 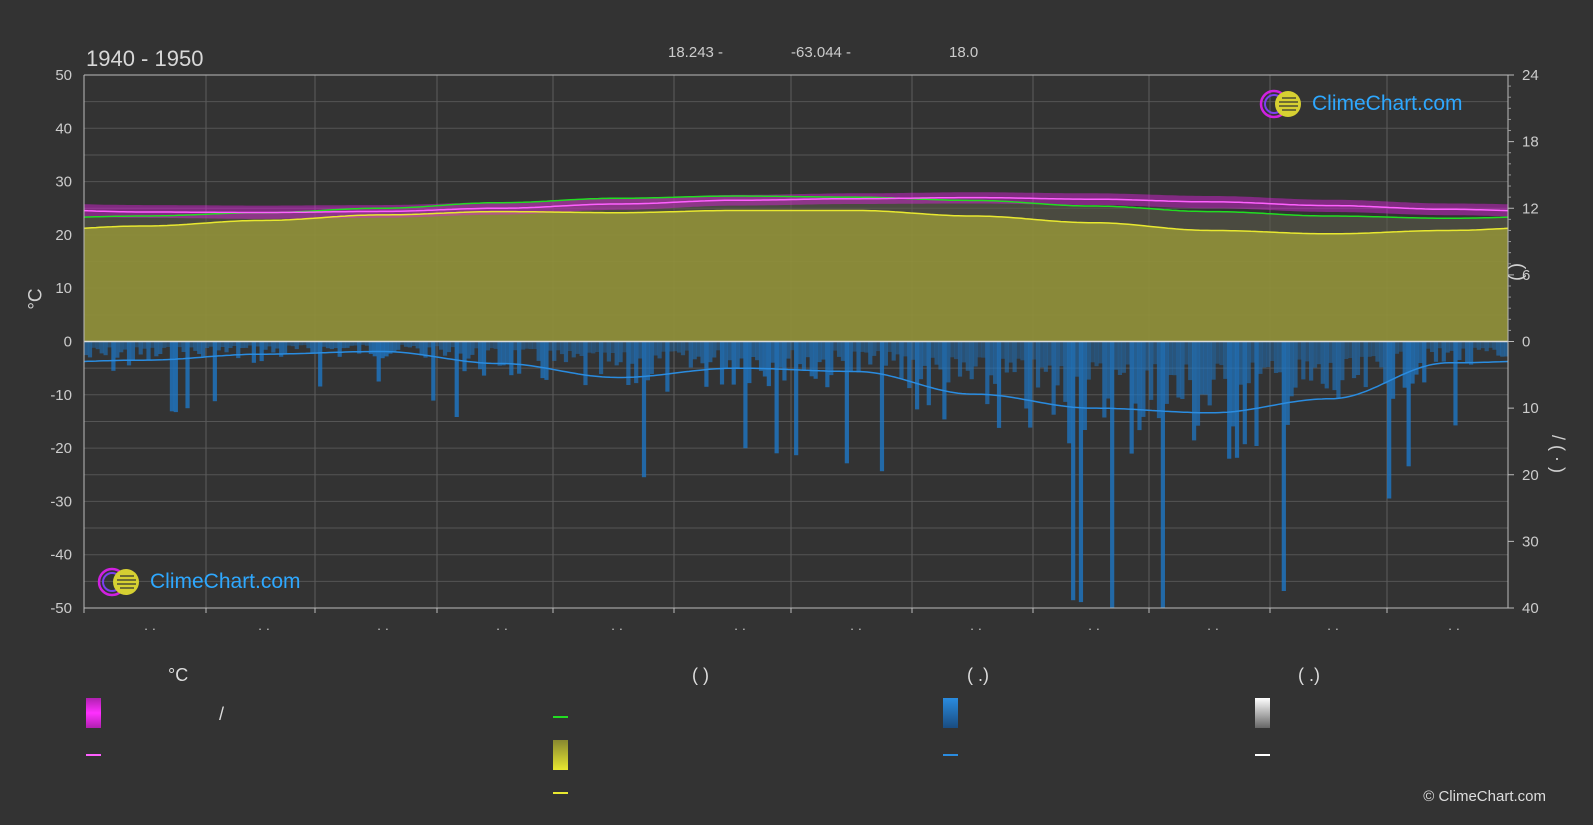 I want to click on precip-line, so click(x=796, y=382).